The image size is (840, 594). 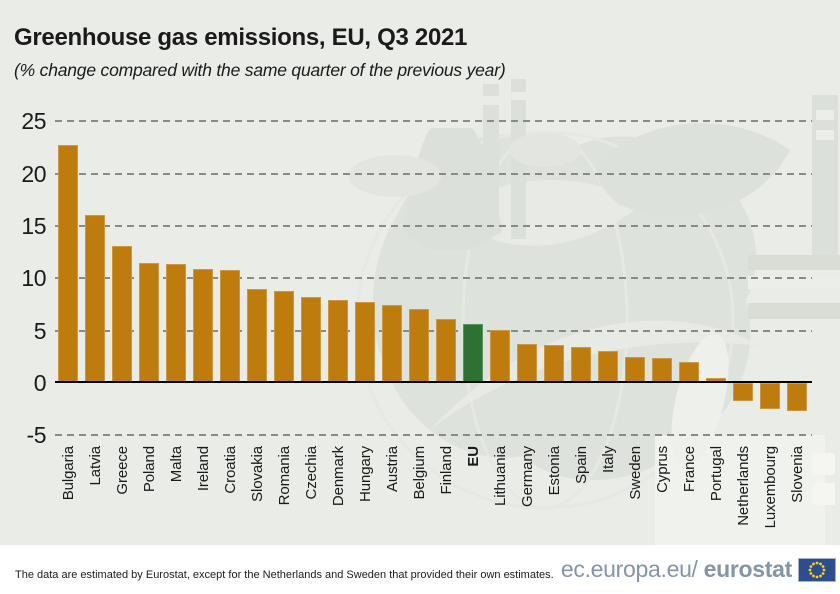 What do you see at coordinates (689, 372) in the screenshot?
I see `bar-france` at bounding box center [689, 372].